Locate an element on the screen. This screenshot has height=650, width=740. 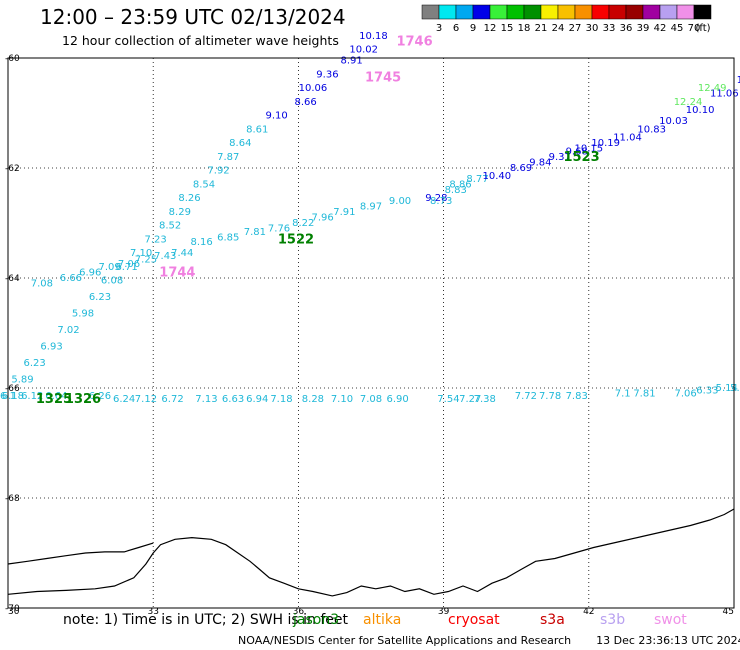
wave-height-label: 7.43 is located at coordinates (165, 256).